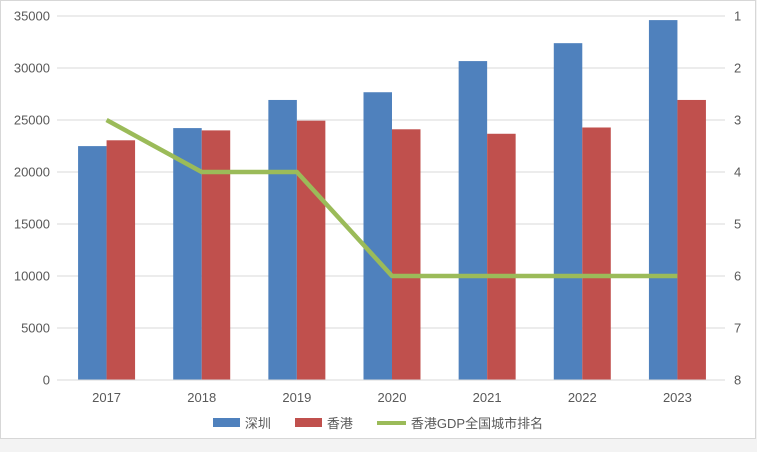  I want to click on bar-香港-2023, so click(691, 240).